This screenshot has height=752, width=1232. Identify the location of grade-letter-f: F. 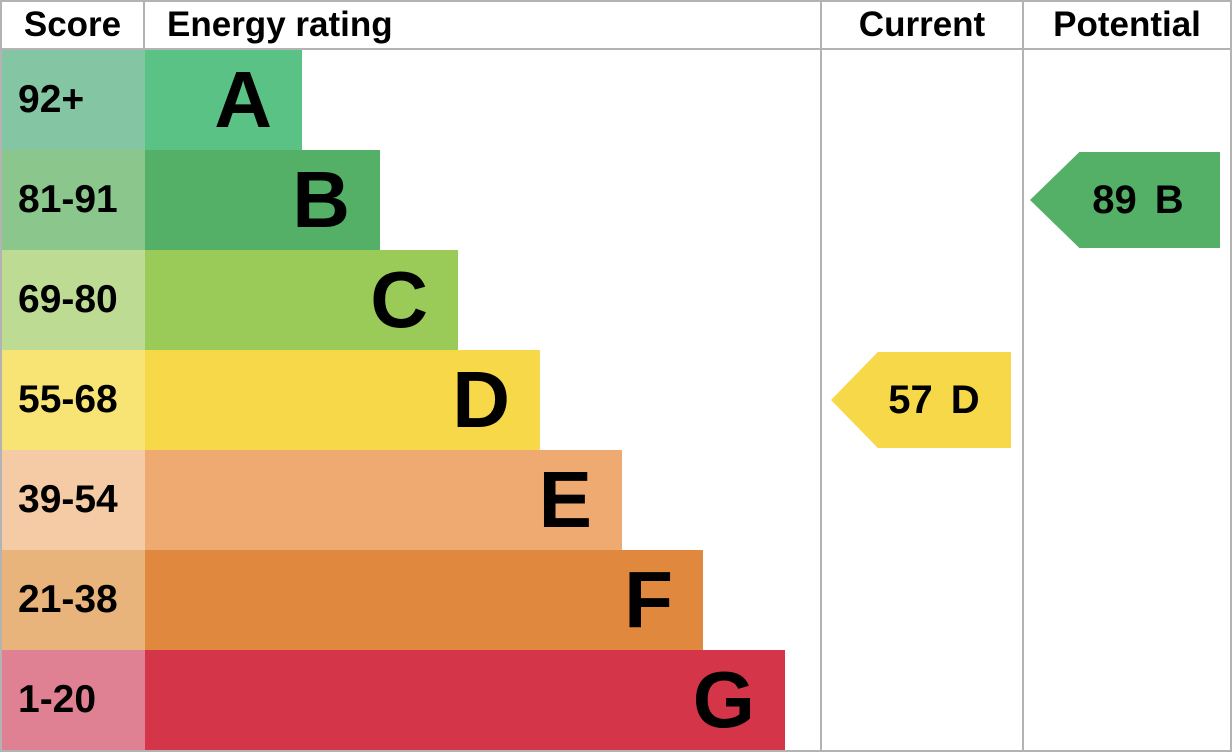
(648, 599).